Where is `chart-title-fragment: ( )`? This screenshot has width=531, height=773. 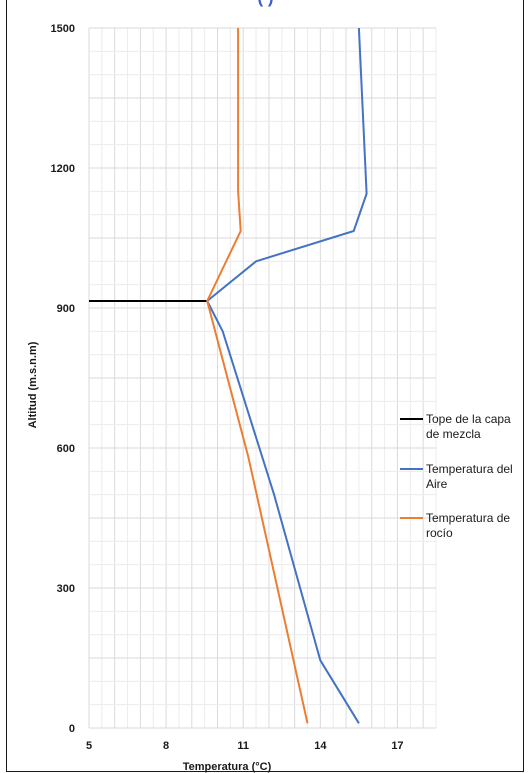
chart-title-fragment: ( ) is located at coordinates (265, 4).